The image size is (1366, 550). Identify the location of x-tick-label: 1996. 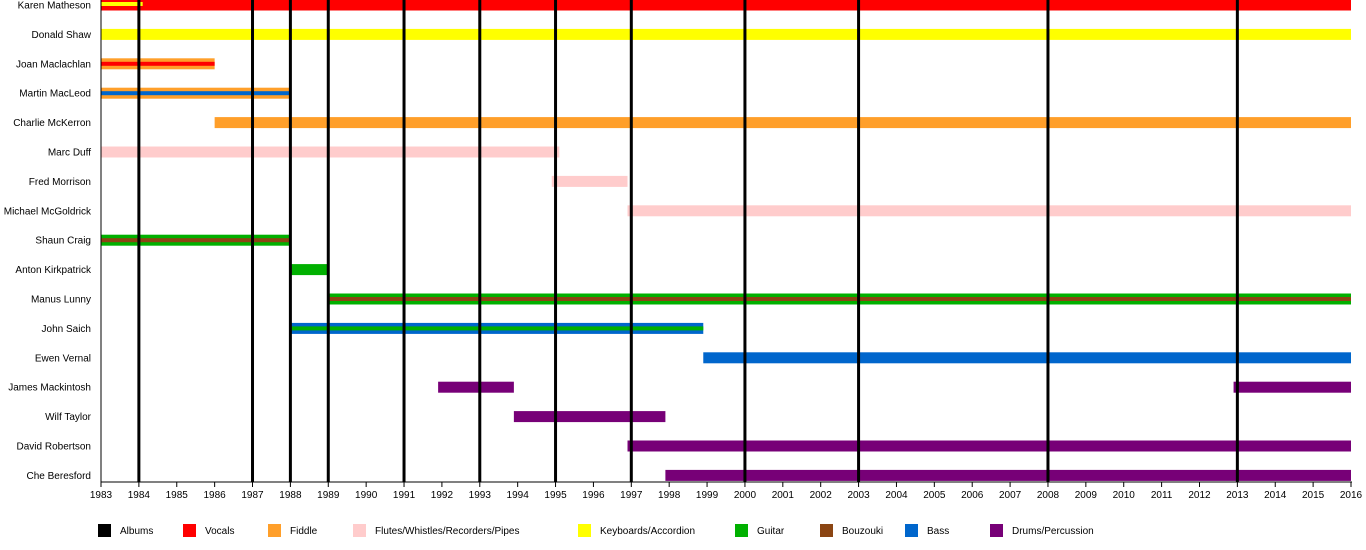
(593, 495).